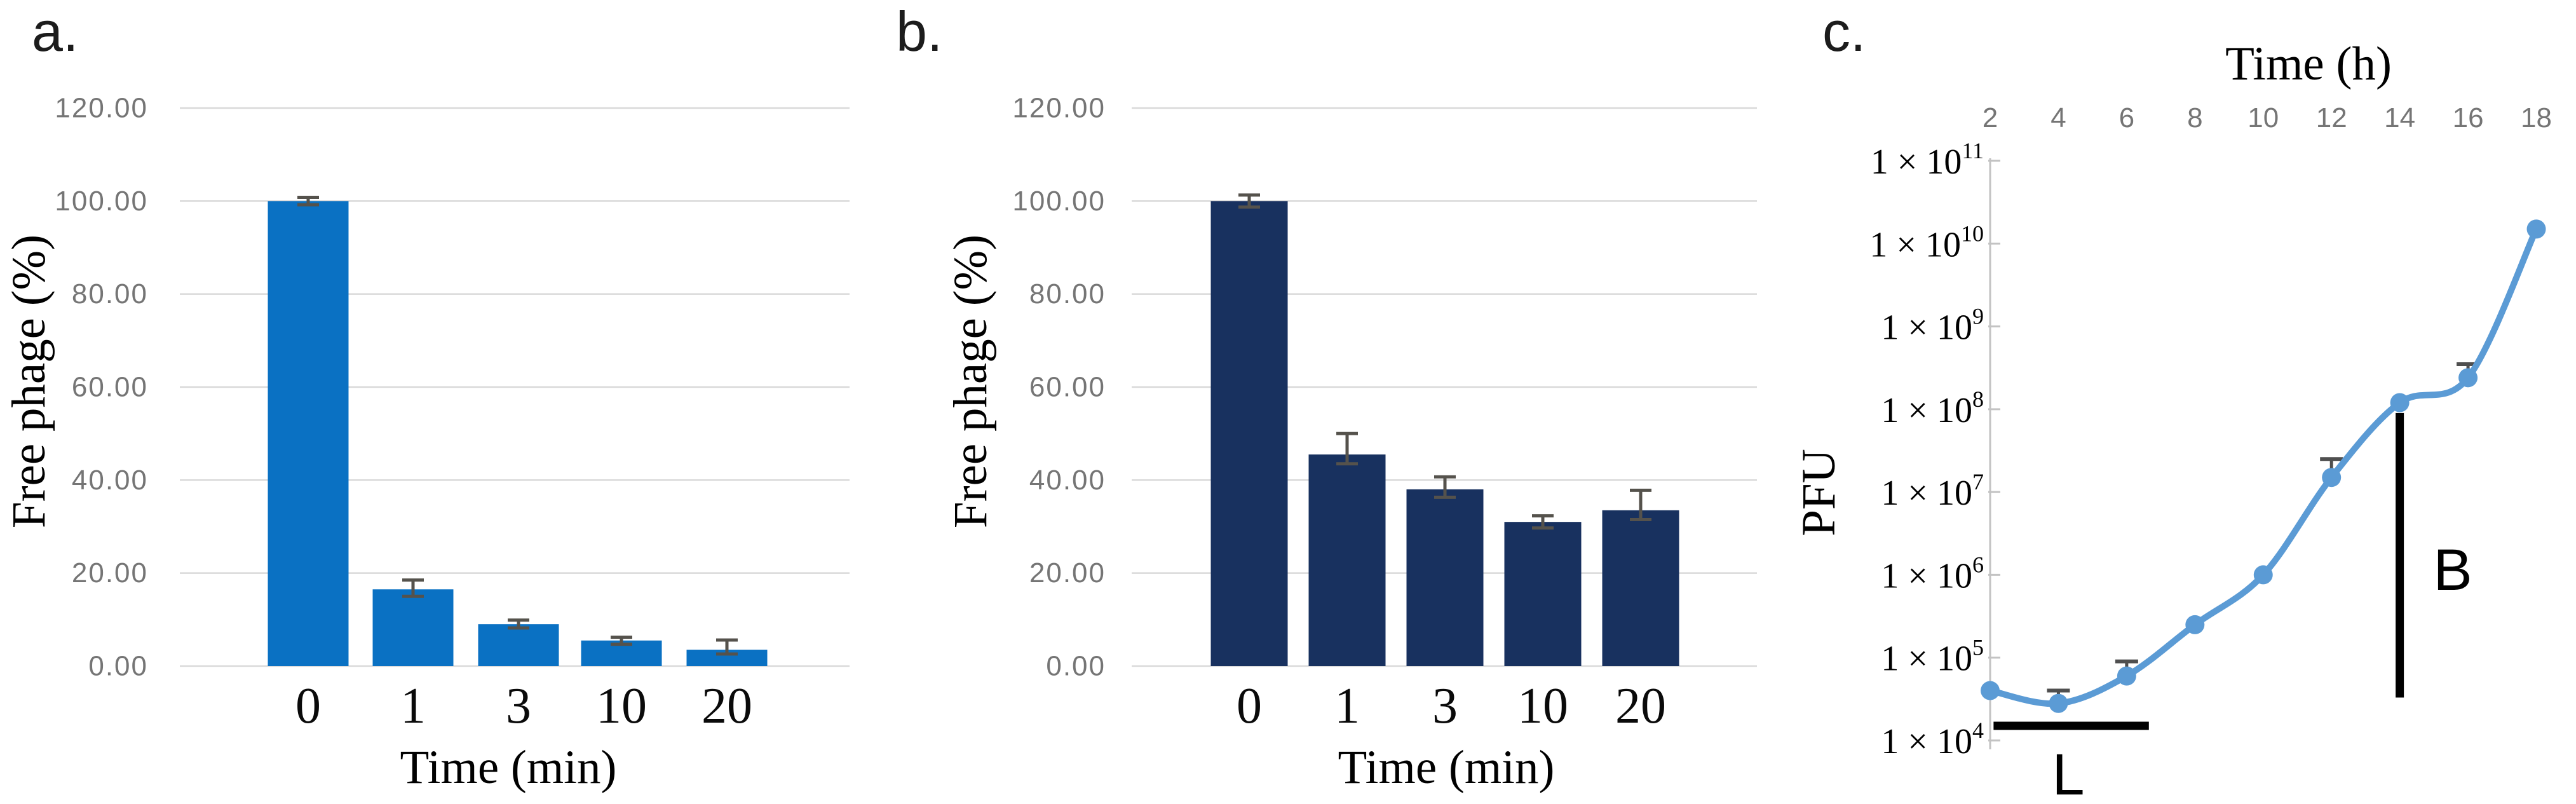 This screenshot has width=2576, height=804. I want to click on x-tick-label: 14, so click(2399, 117).